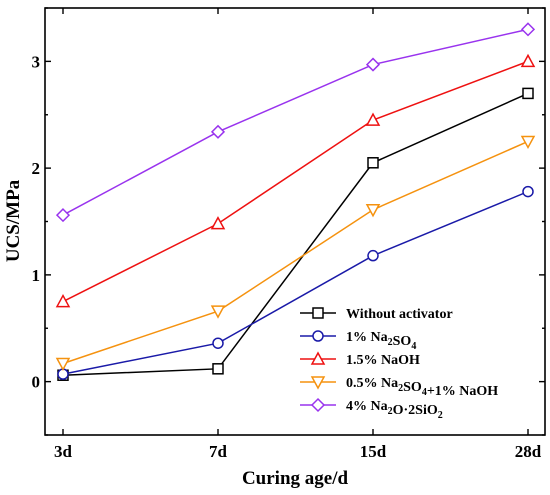  What do you see at coordinates (36, 168) in the screenshot?
I see `y-tick-label: 2` at bounding box center [36, 168].